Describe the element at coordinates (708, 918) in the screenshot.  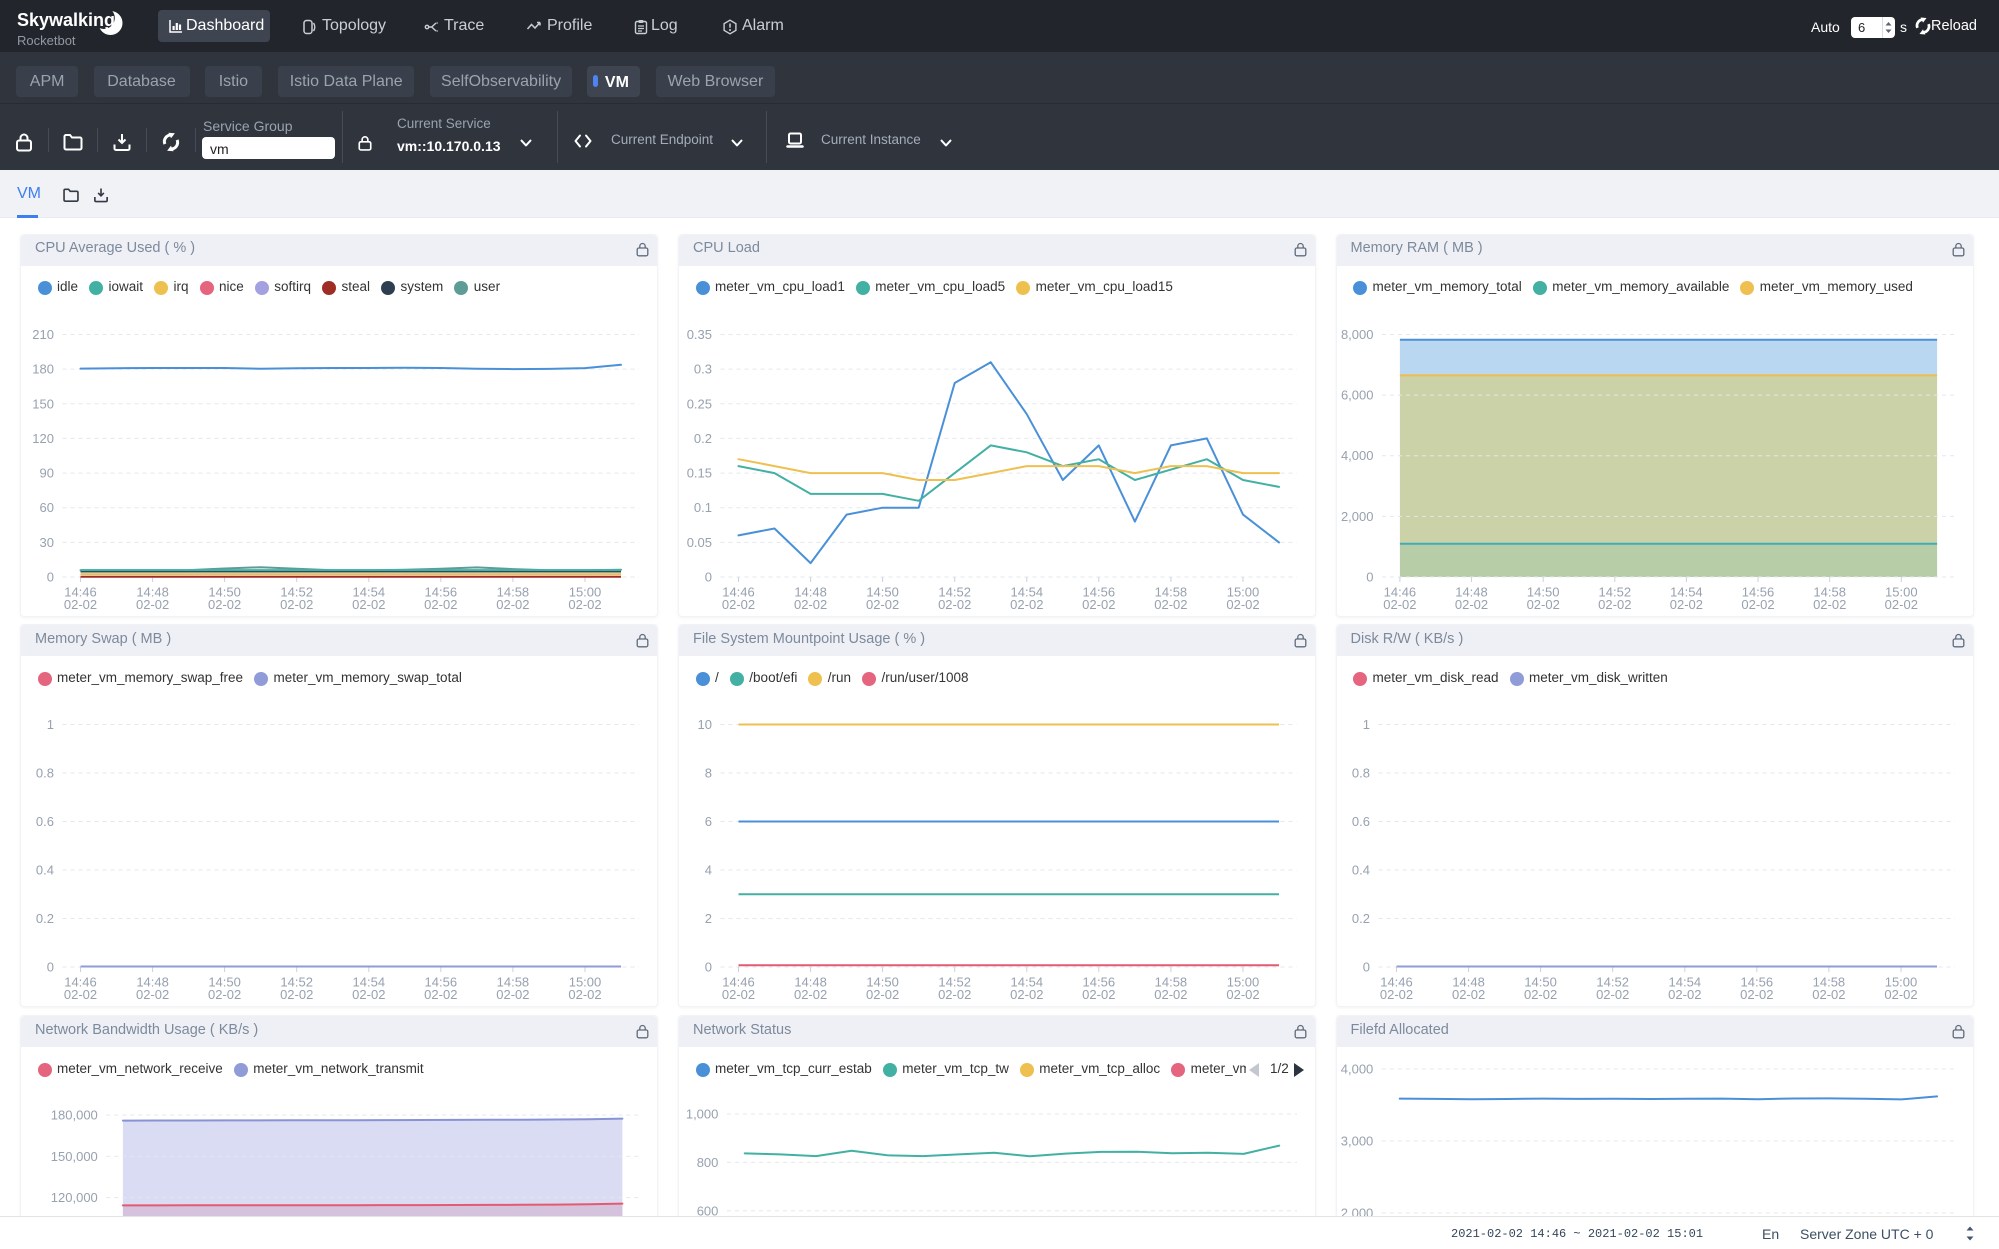
I see `svg-text: 2` at that location.